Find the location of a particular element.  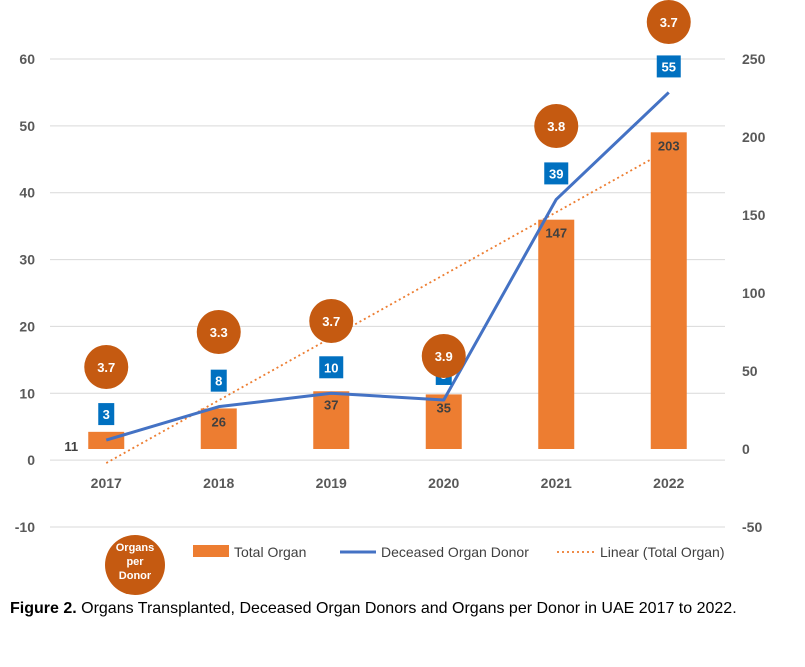

left-tick-label: 50 is located at coordinates (27, 126).